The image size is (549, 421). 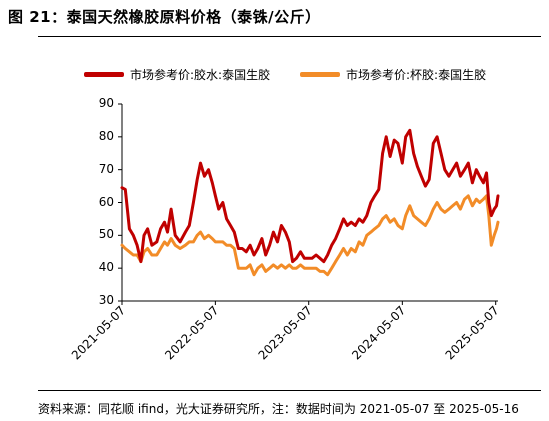 What do you see at coordinates (106, 201) in the screenshot?
I see `y-tick-label: 60` at bounding box center [106, 201].